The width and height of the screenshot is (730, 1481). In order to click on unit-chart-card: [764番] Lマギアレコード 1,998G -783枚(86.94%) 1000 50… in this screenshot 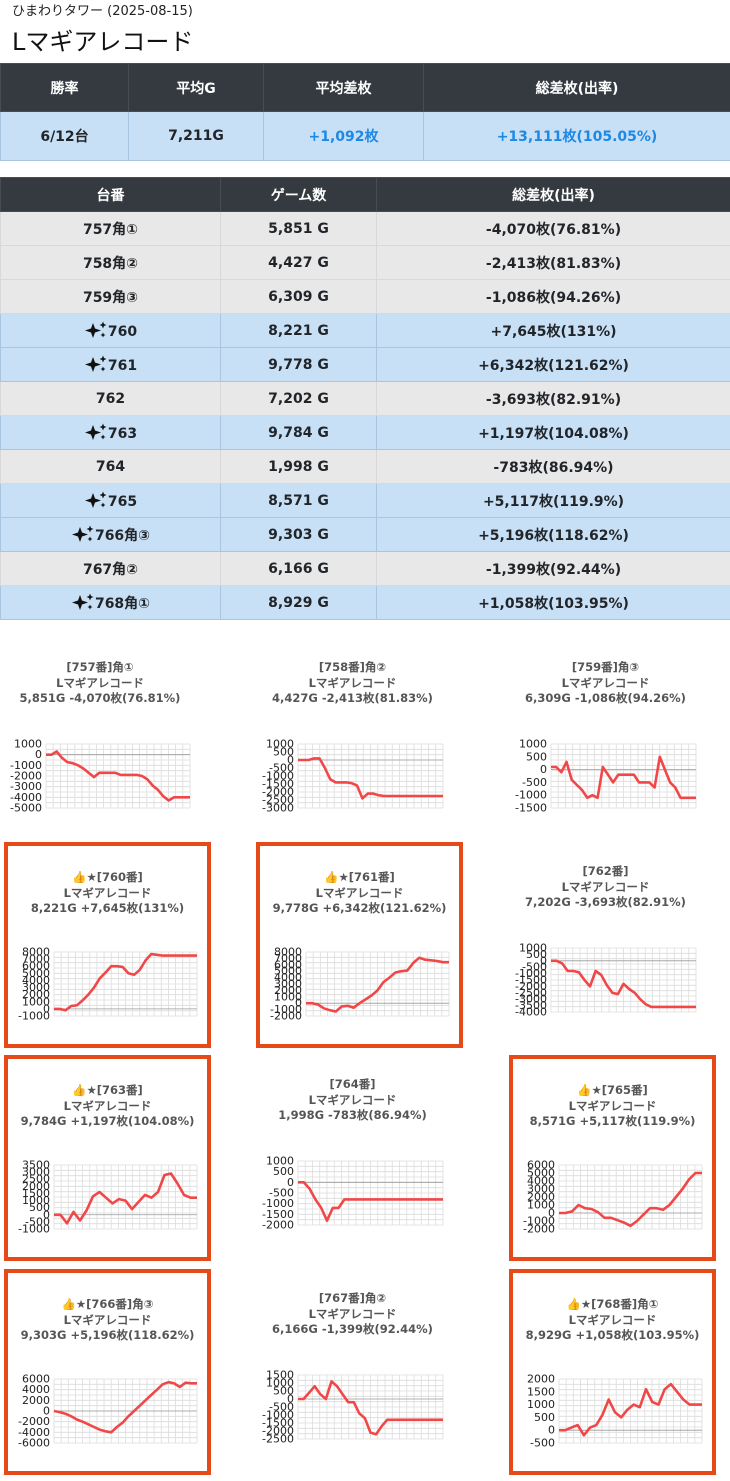, I will do `click(352, 1153)`.